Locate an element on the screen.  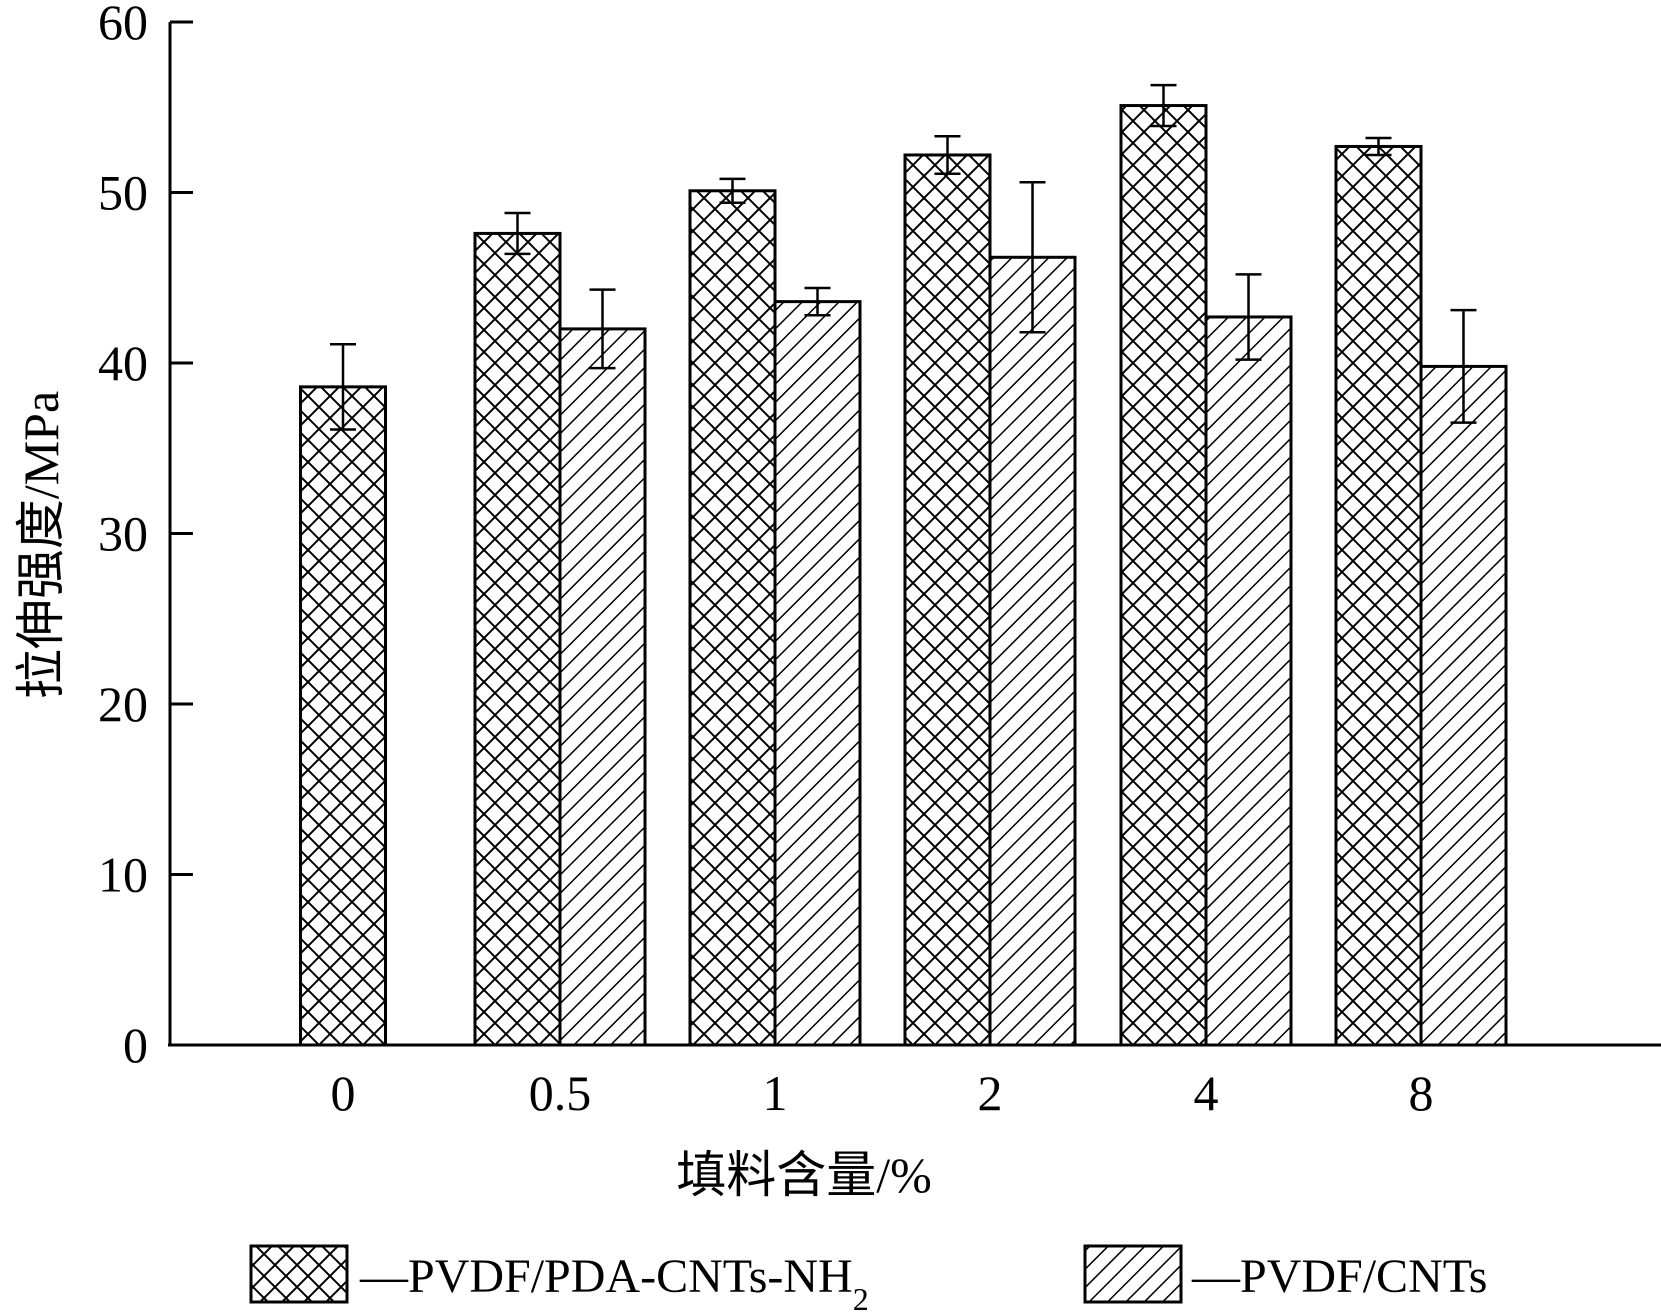
y-tick-label: 30 is located at coordinates (123, 534).